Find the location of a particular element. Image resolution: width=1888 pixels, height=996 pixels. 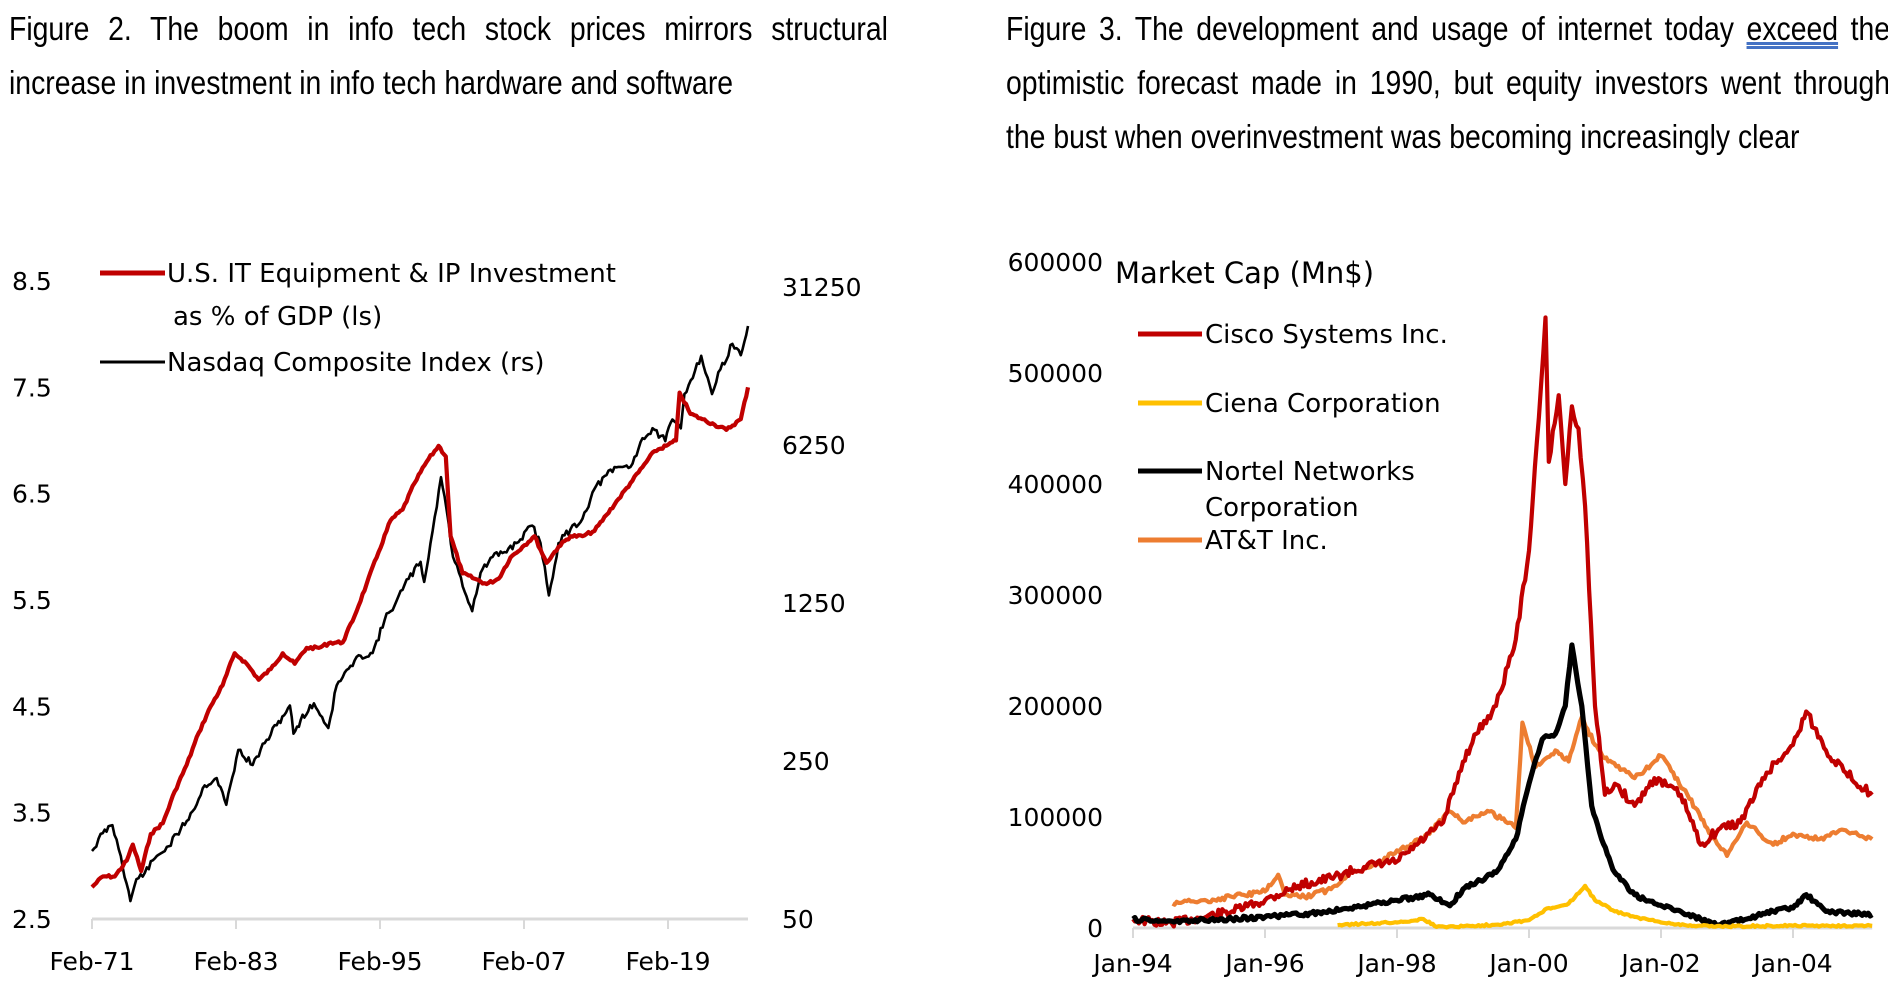

y-right-tick-label: 1250 is located at coordinates (814, 603).